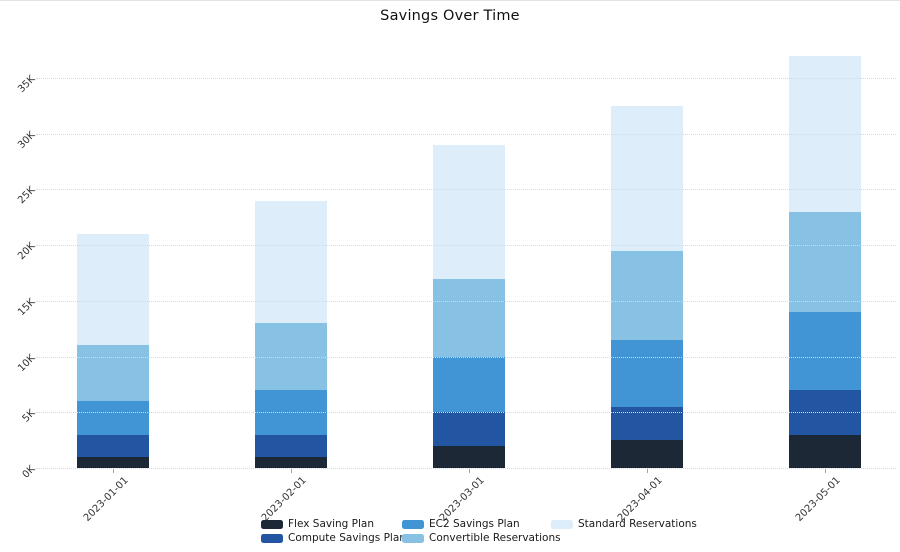 The height and width of the screenshot is (552, 900). Describe the element at coordinates (27, 140) in the screenshot. I see `y-tick-label: 30K` at that location.